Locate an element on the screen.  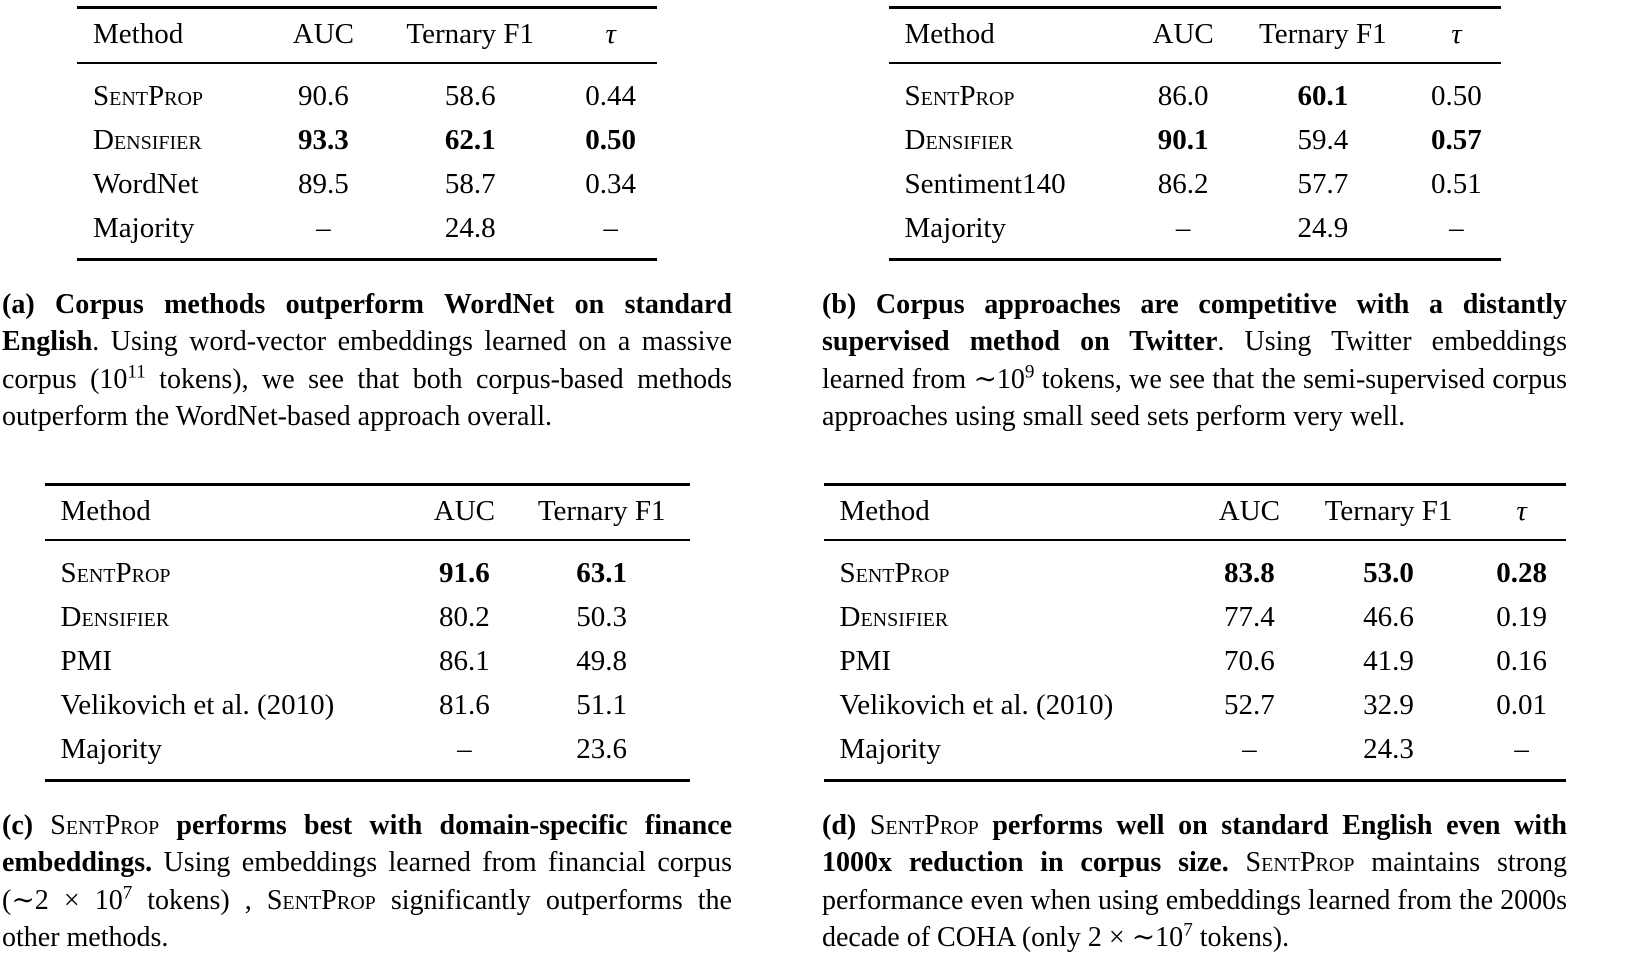
superscript: 9 is located at coordinates (1029, 372).